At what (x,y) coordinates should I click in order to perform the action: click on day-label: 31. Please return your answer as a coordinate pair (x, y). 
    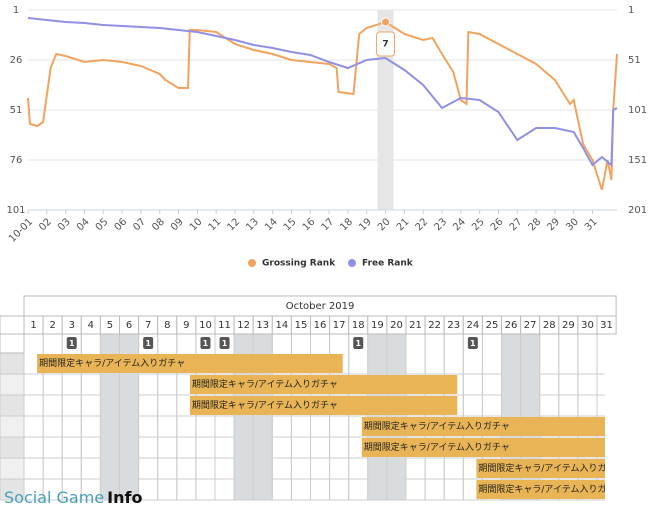
    Looking at the image, I should click on (606, 325).